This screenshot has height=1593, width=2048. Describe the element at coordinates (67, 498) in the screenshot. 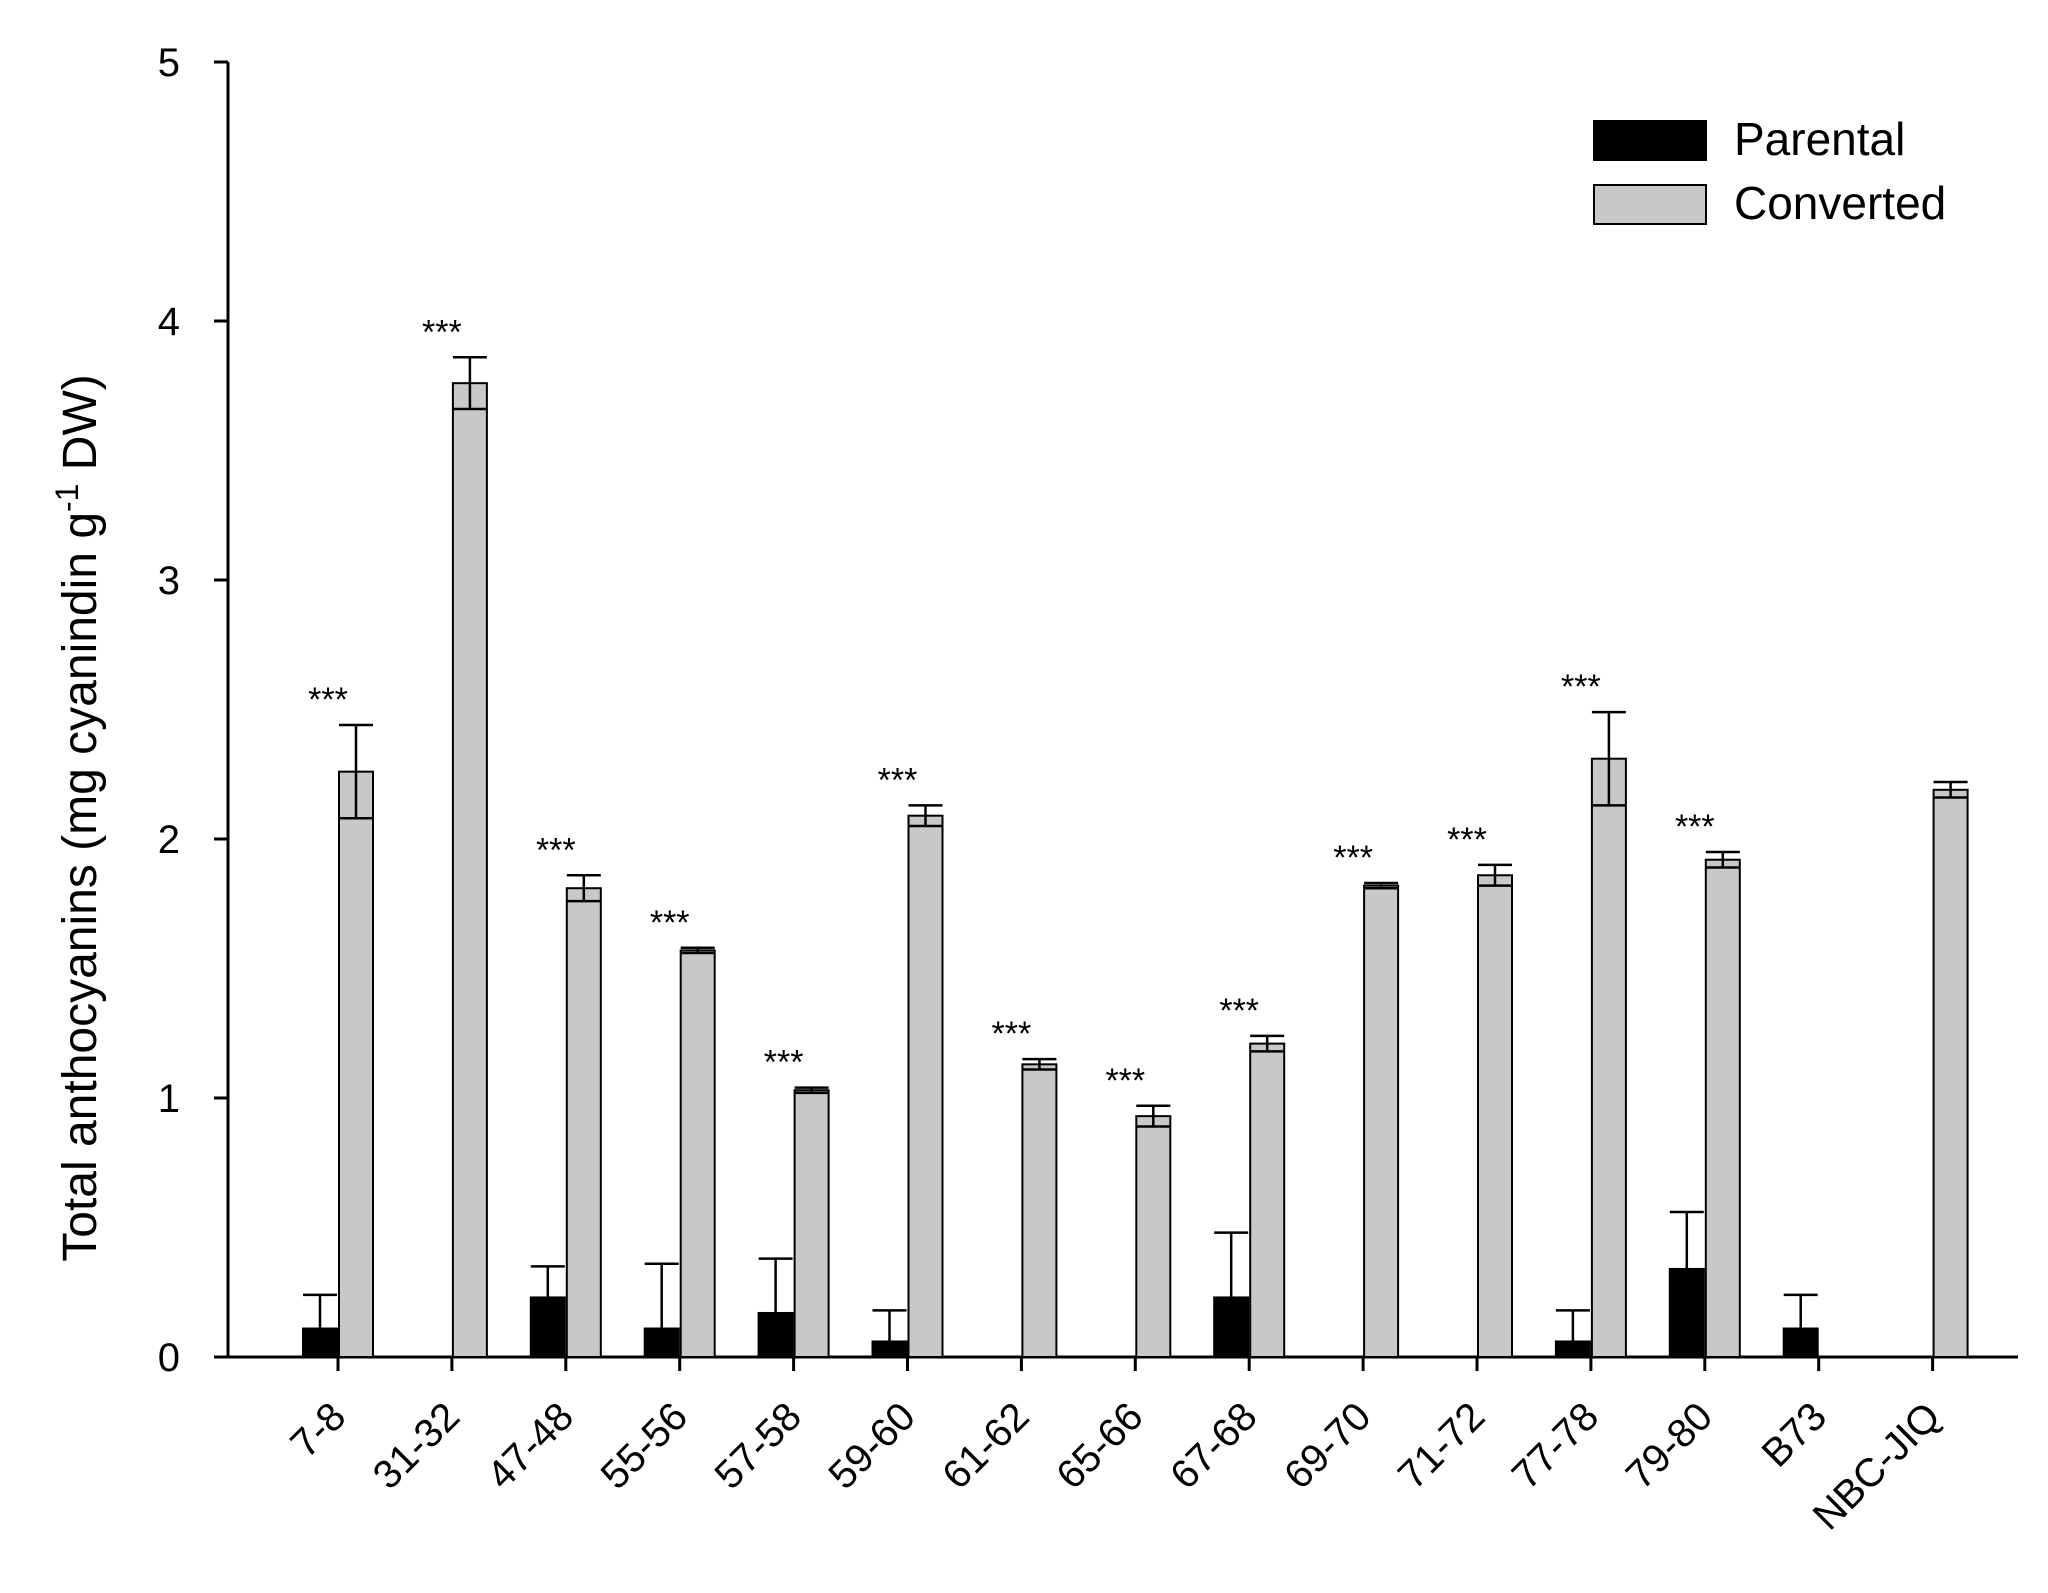

I see `y-axis-label-superscript: -1` at that location.